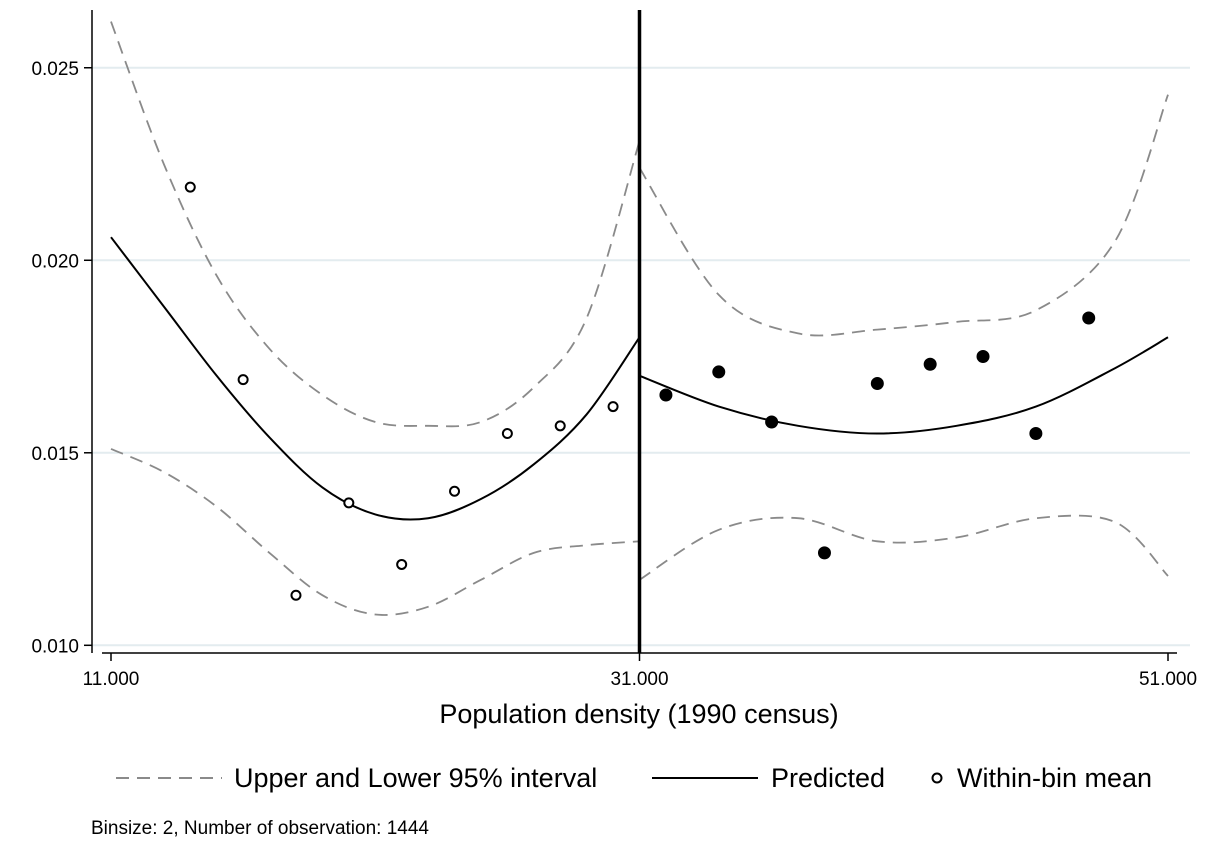 The width and height of the screenshot is (1218, 847). I want to click on x-tick-label: 31.000, so click(639, 679).